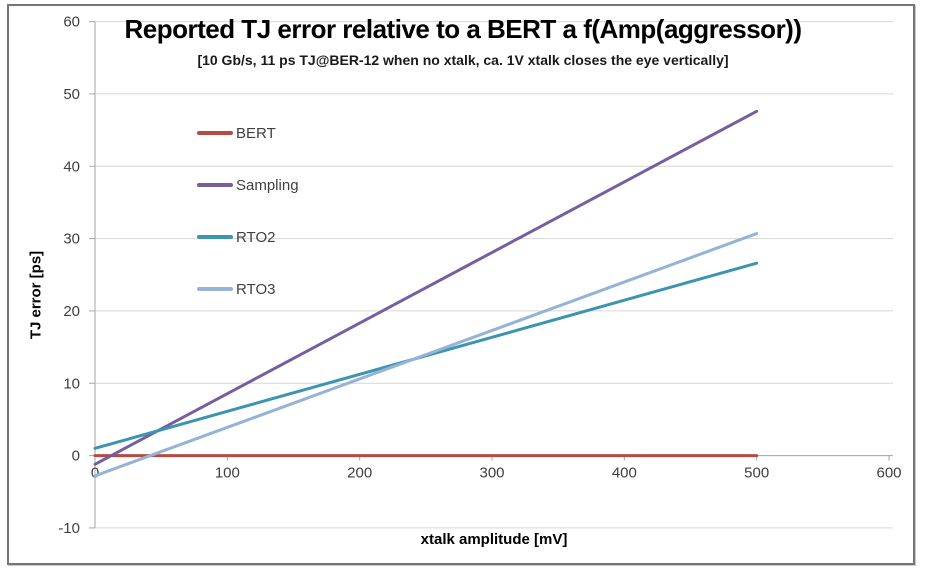 The height and width of the screenshot is (577, 928). What do you see at coordinates (256, 237) in the screenshot?
I see `legend-label: RTO2` at bounding box center [256, 237].